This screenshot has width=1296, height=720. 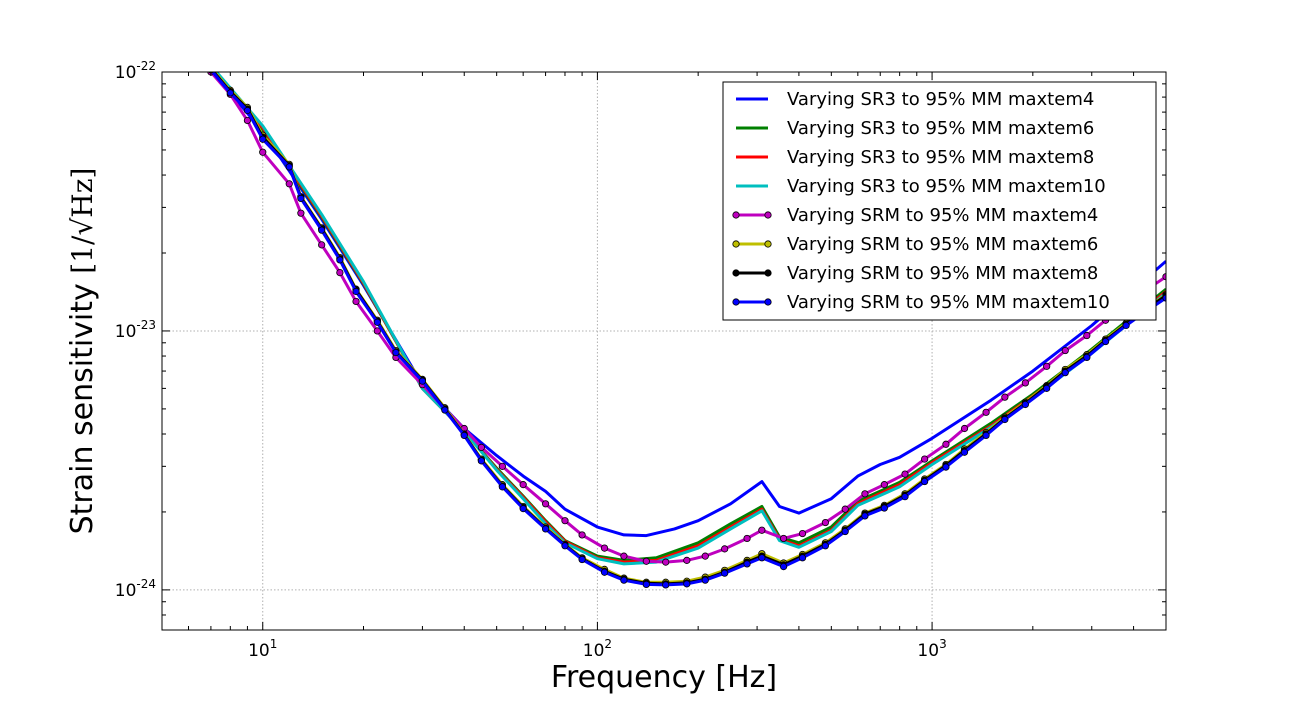 What do you see at coordinates (82, 404) in the screenshot?
I see `y-axis-label-text: Strain sensitivity` at bounding box center [82, 404].